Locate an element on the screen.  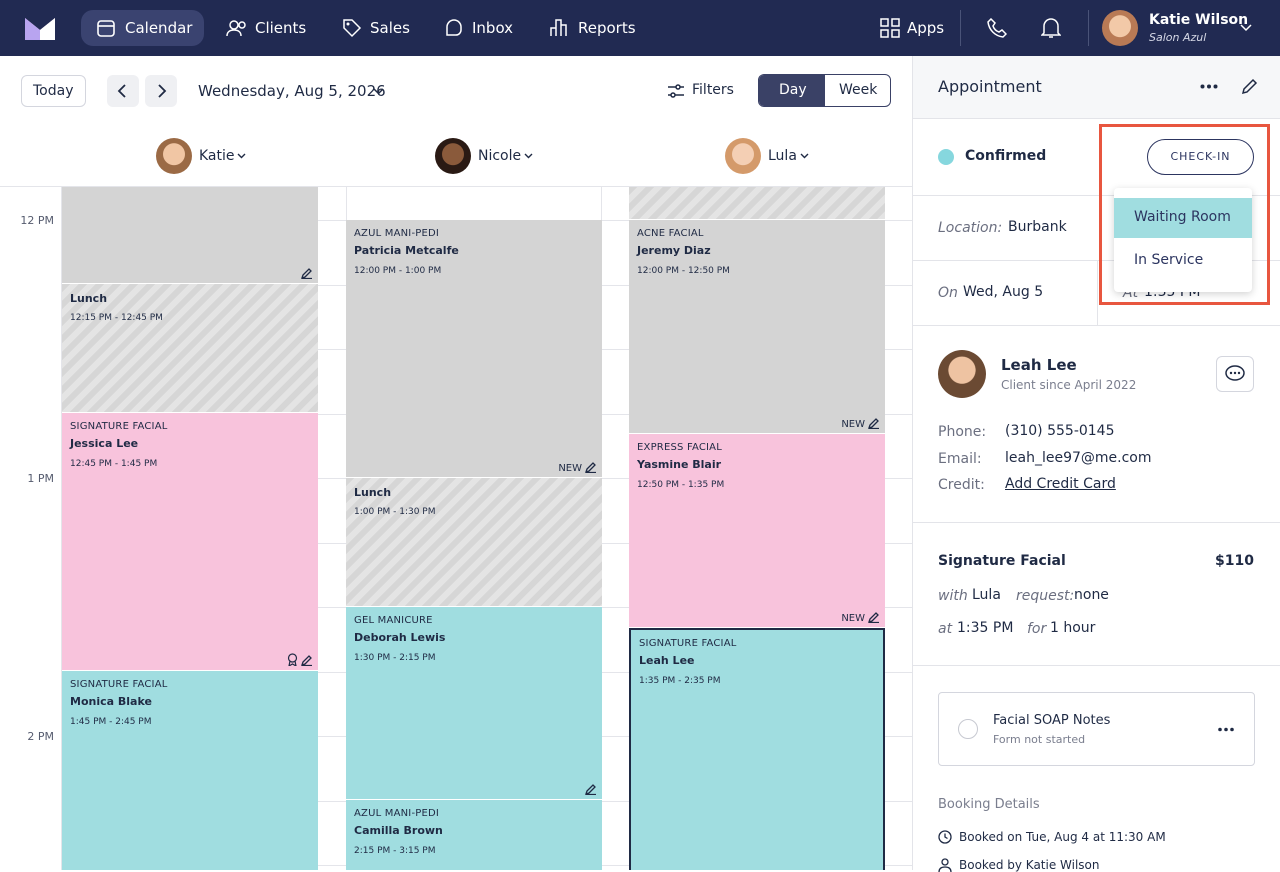
request-value: none is located at coordinates (1091, 595).